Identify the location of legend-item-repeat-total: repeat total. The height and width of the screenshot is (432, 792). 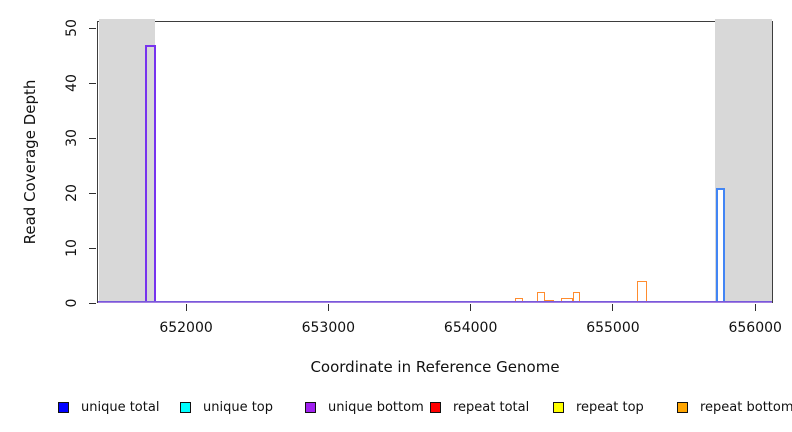
(480, 407).